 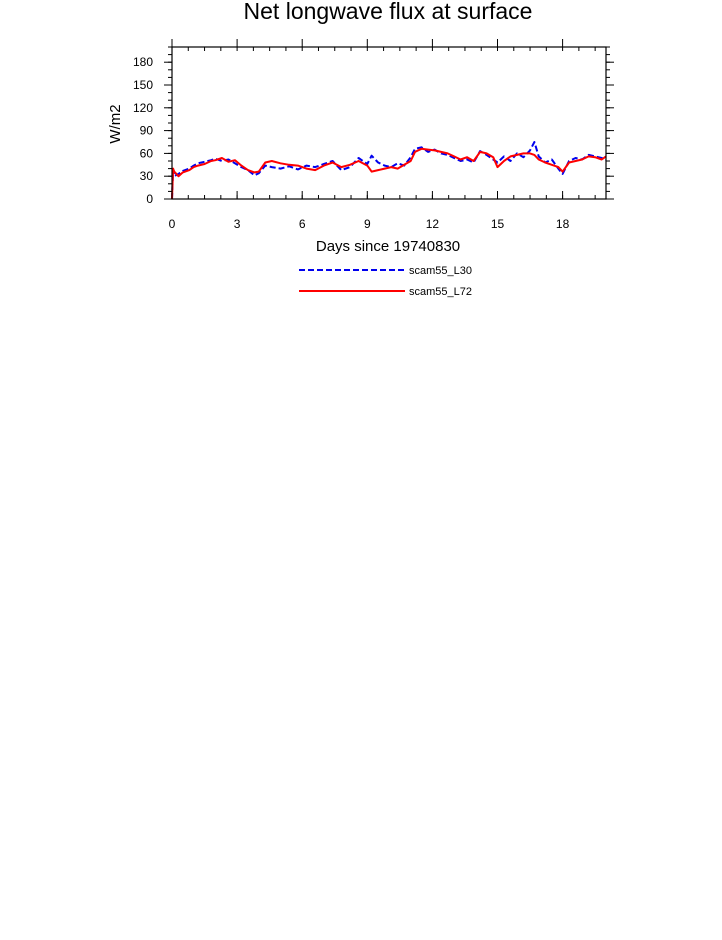 What do you see at coordinates (388, 246) in the screenshot?
I see `x-axis-label: Days since 19740830` at bounding box center [388, 246].